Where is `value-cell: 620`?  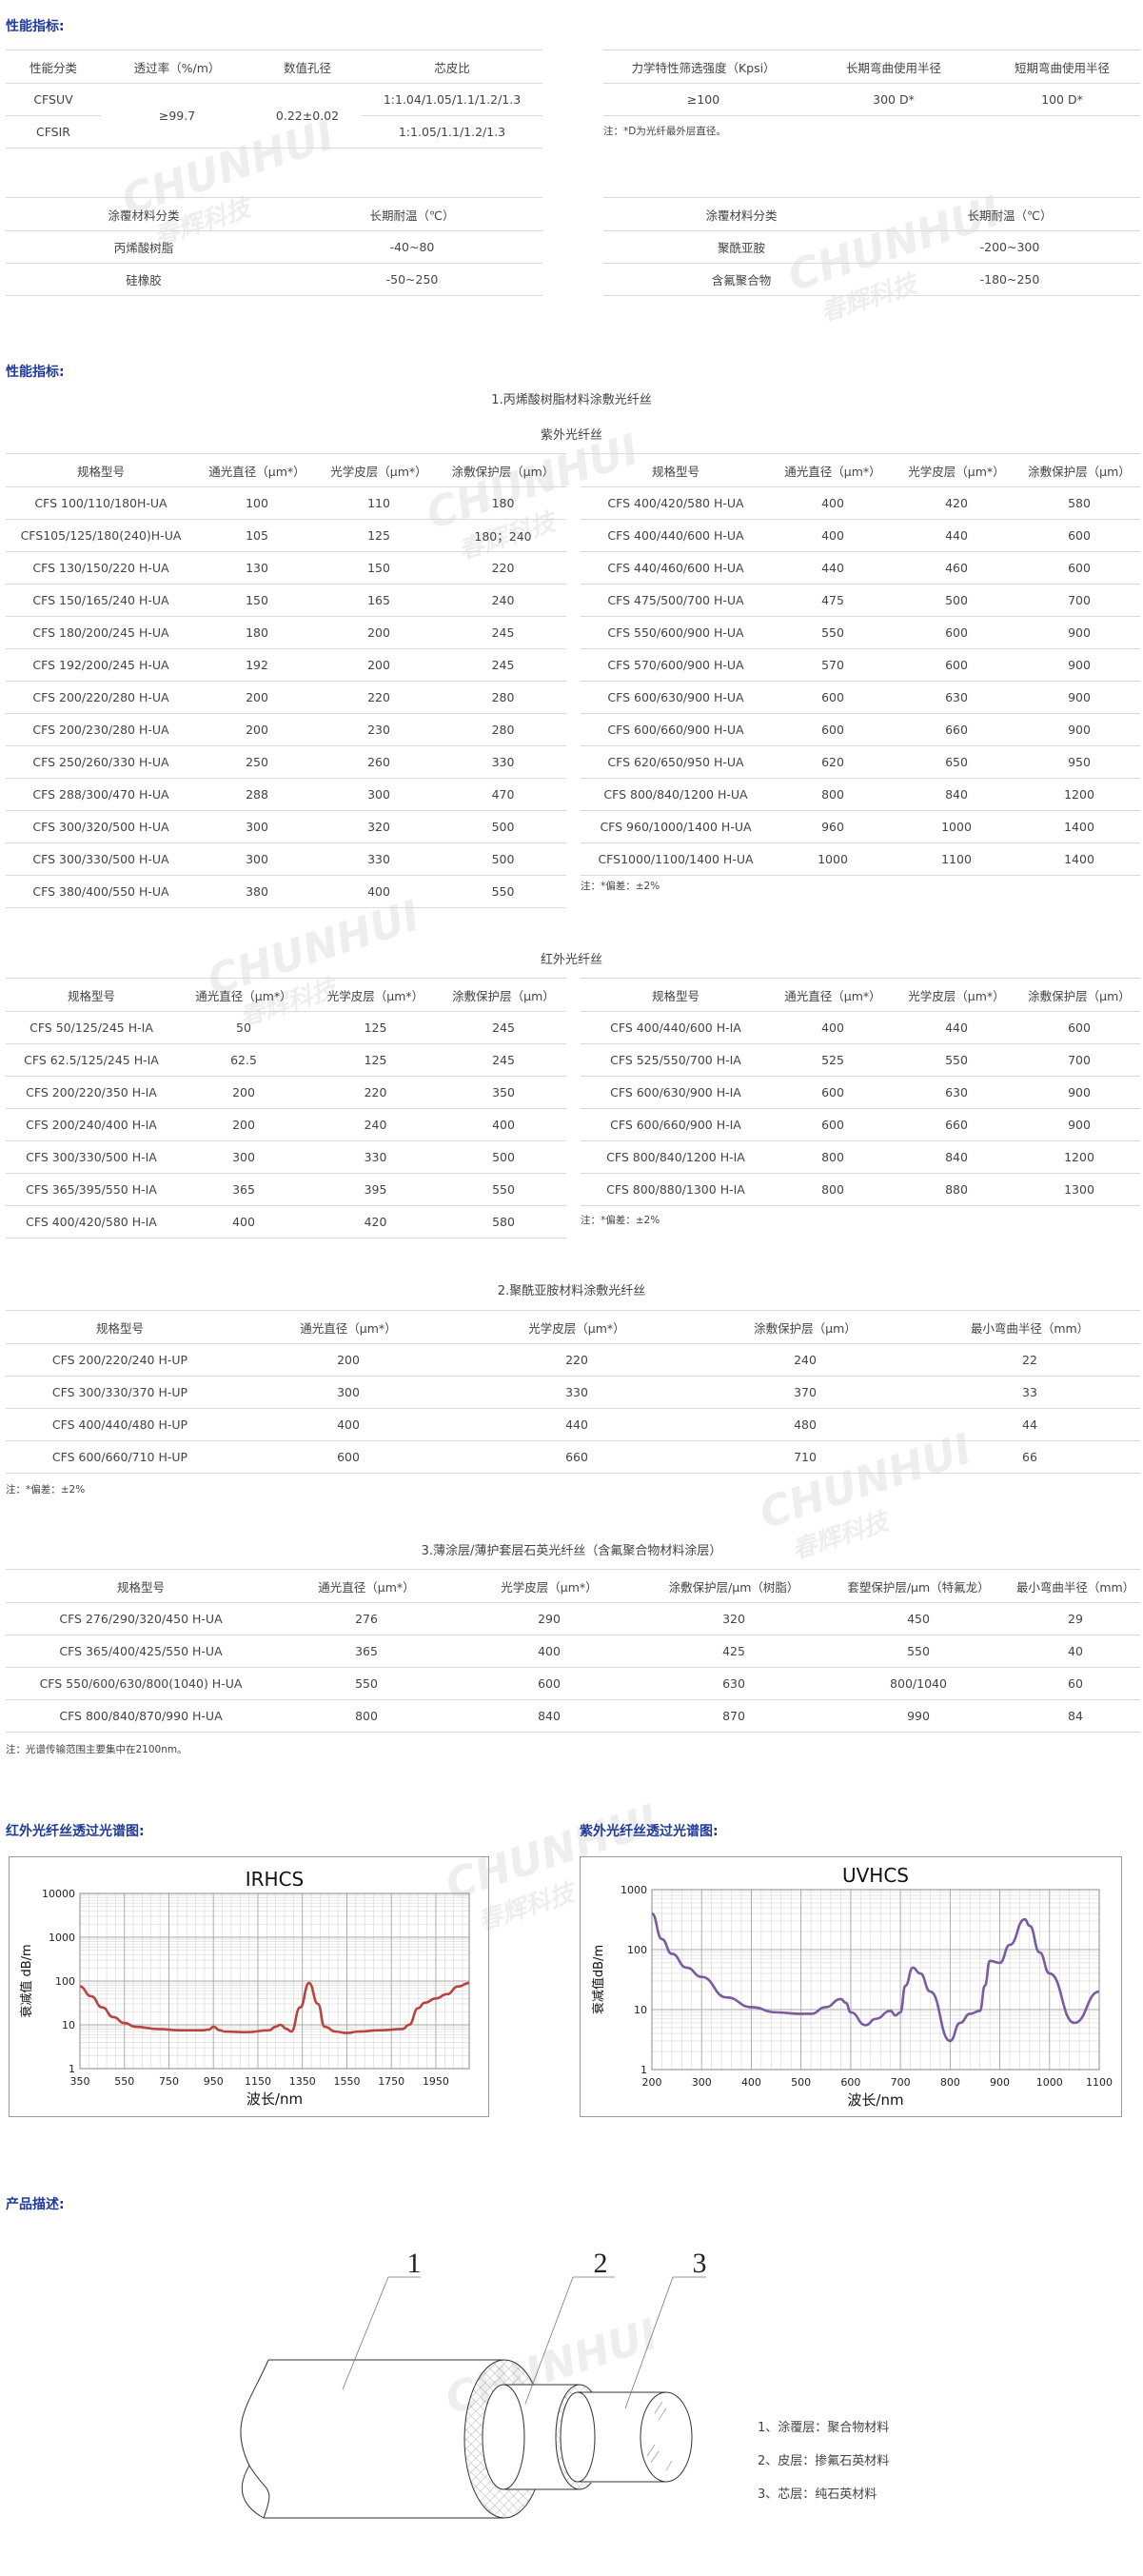 value-cell: 620 is located at coordinates (833, 762).